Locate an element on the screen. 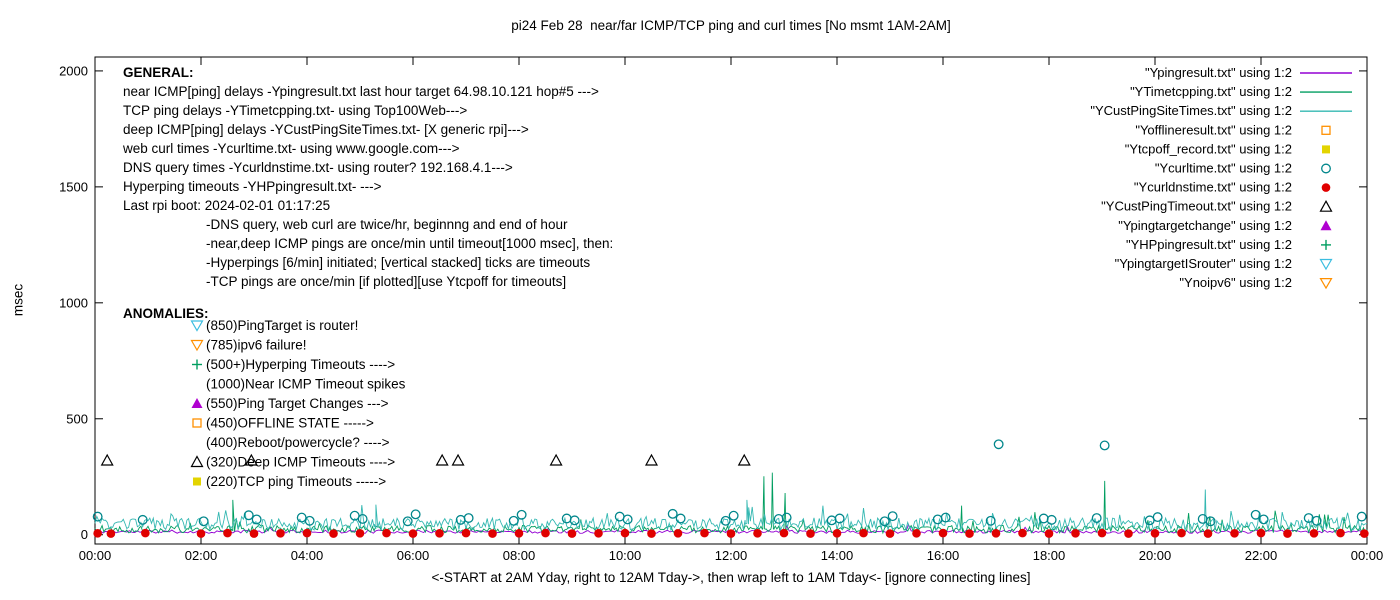 The width and height of the screenshot is (1400, 600). x-tick-label: 18:00 is located at coordinates (1049, 555).